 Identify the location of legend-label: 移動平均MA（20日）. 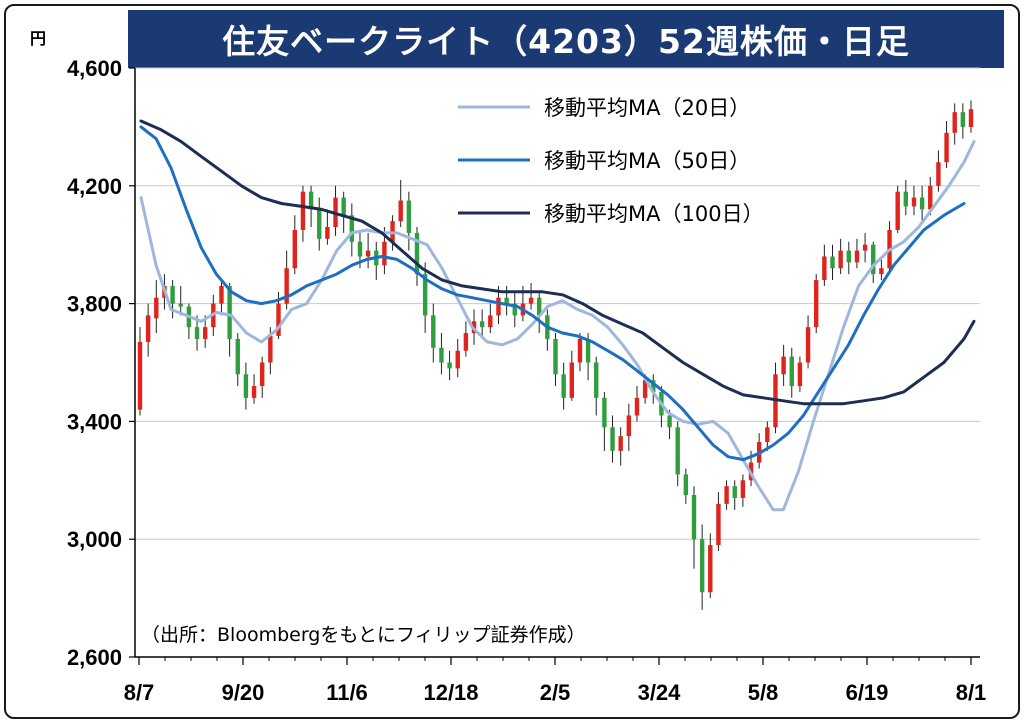
(647, 108).